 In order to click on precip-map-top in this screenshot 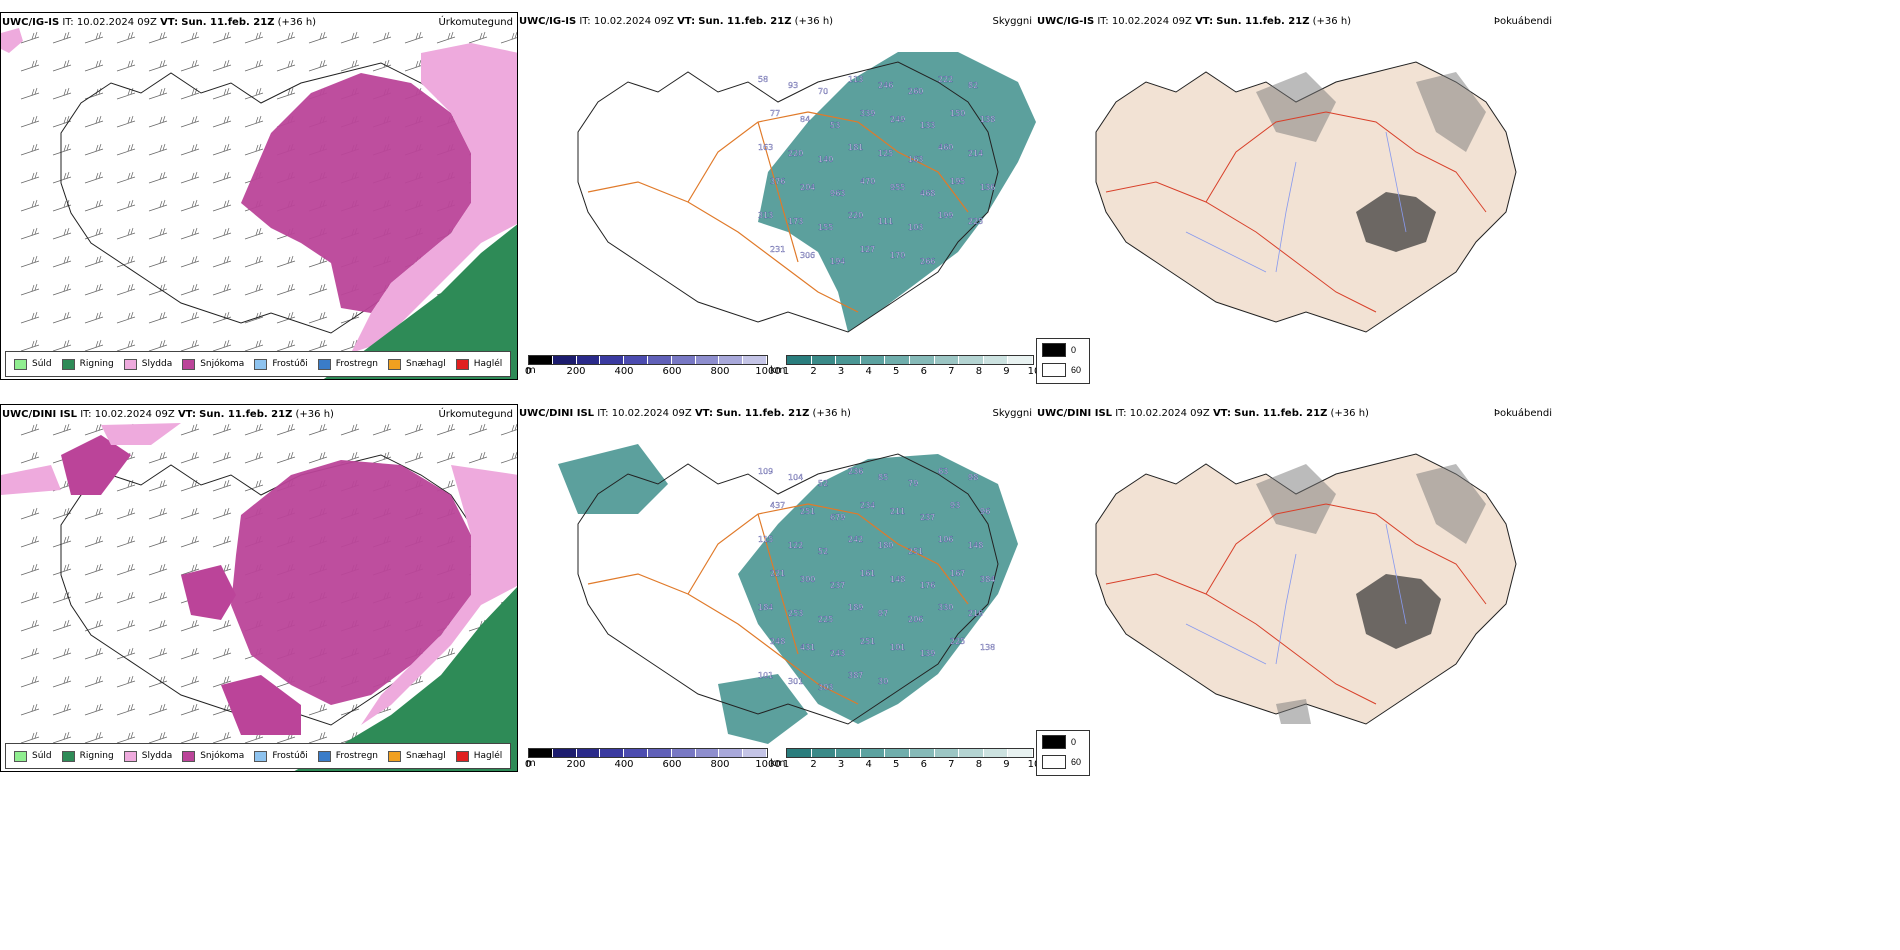, I will do `click(259, 203)`.